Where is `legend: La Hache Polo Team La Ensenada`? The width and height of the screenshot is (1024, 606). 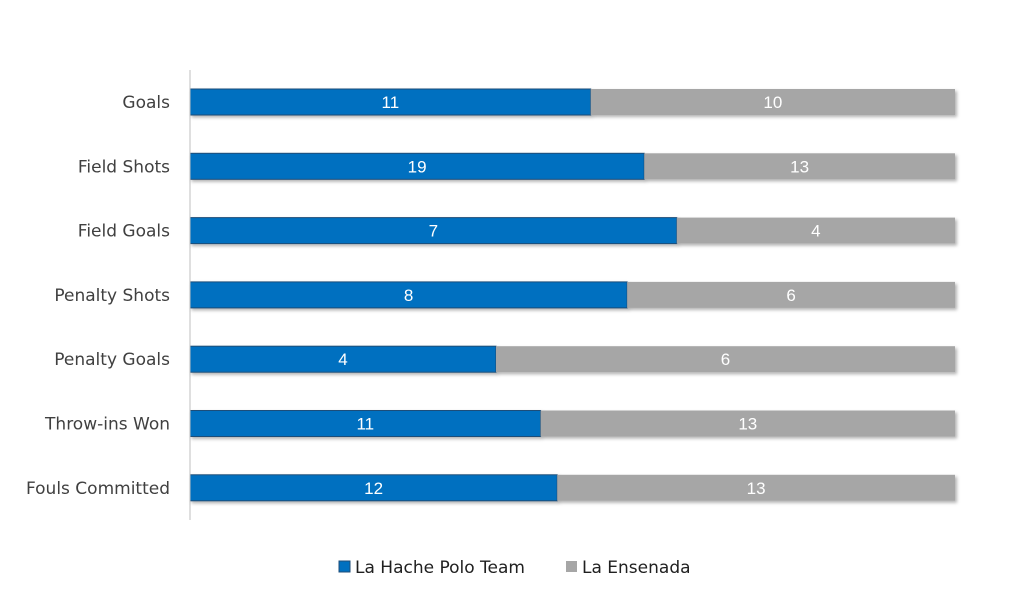
legend: La Hache Polo Team La Ensenada is located at coordinates (514, 568).